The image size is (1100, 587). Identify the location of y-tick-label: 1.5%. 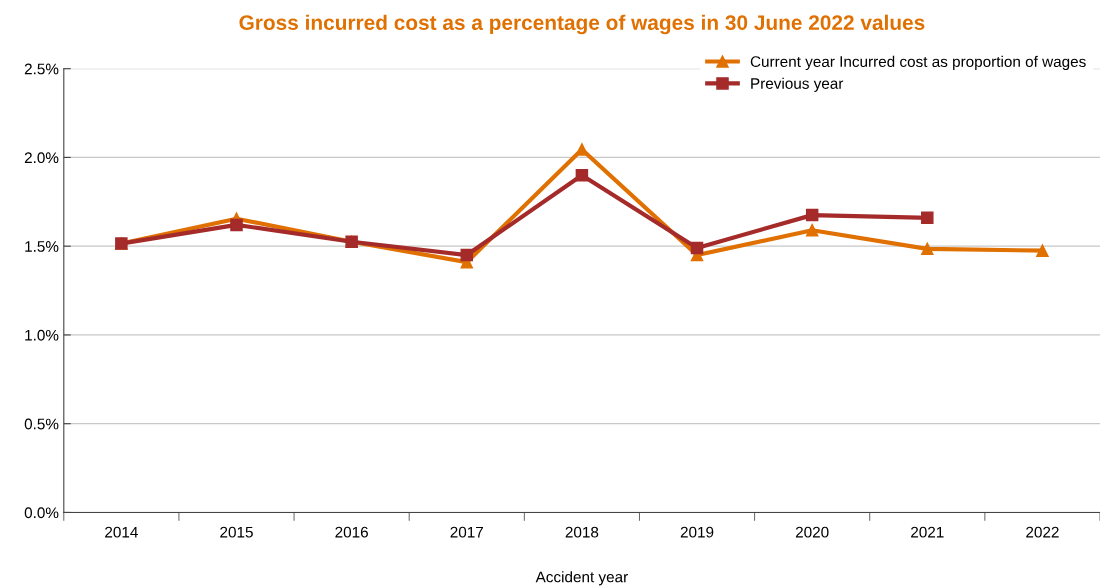
(42, 246).